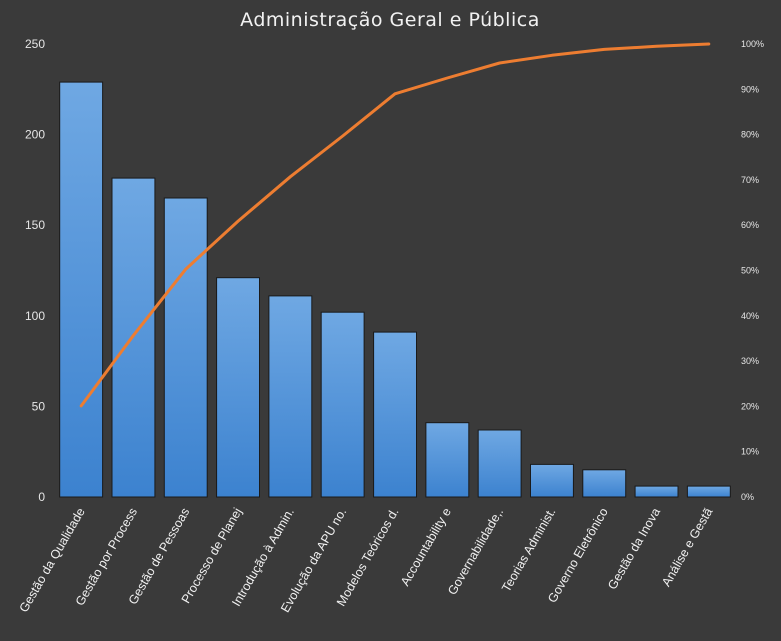  I want to click on category-label: Gestão da Inova, so click(634, 548).